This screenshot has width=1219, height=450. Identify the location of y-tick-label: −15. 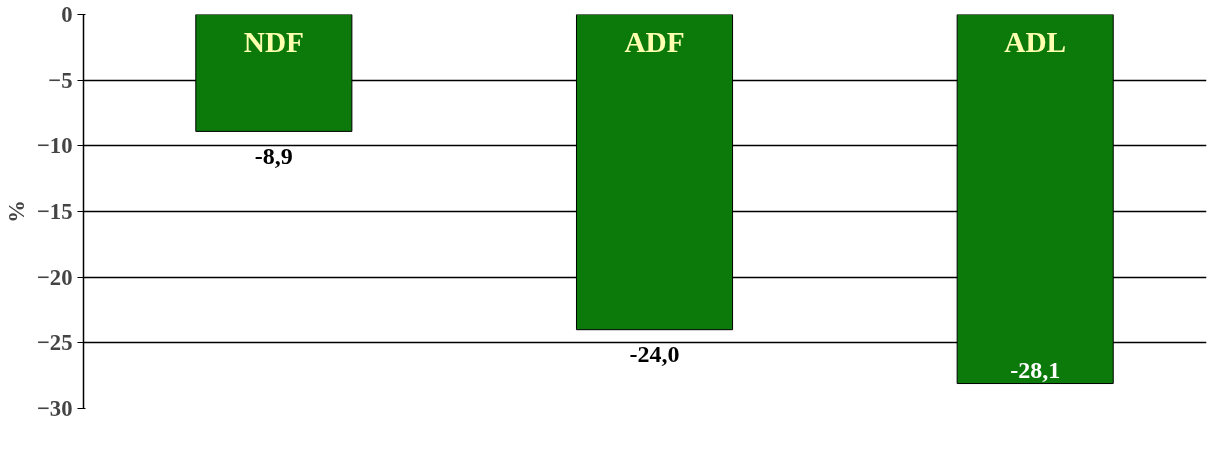
(54, 211).